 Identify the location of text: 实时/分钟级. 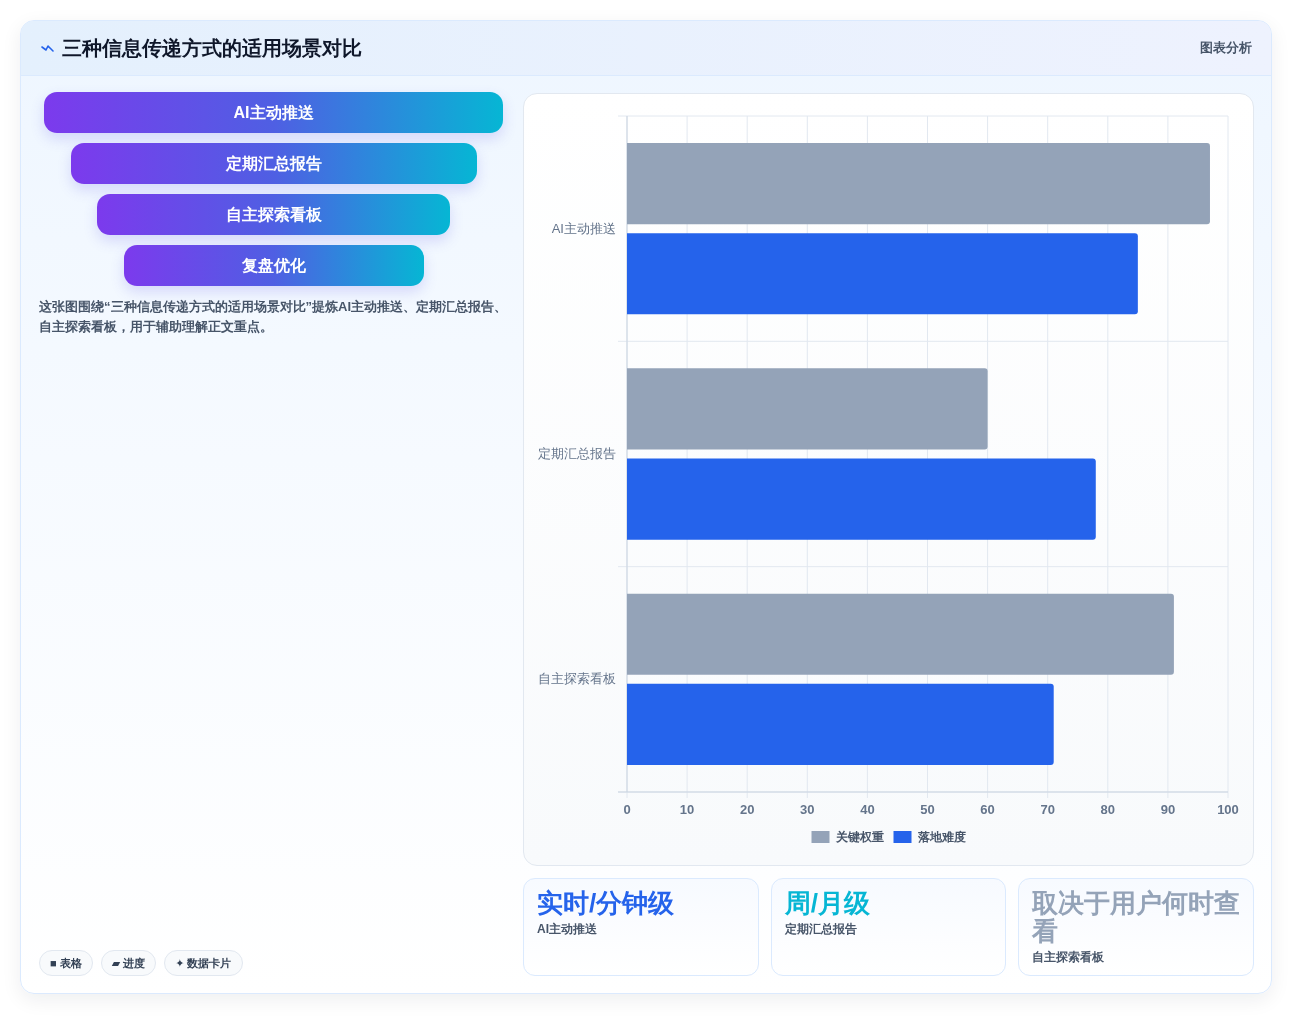
(606, 903).